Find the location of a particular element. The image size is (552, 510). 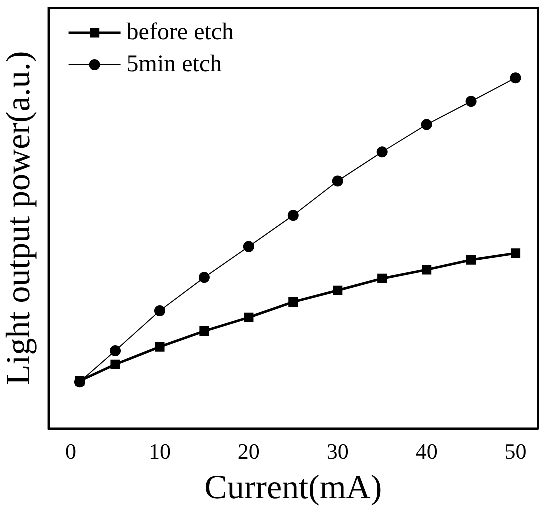

x-tick-label: 40 is located at coordinates (427, 451).